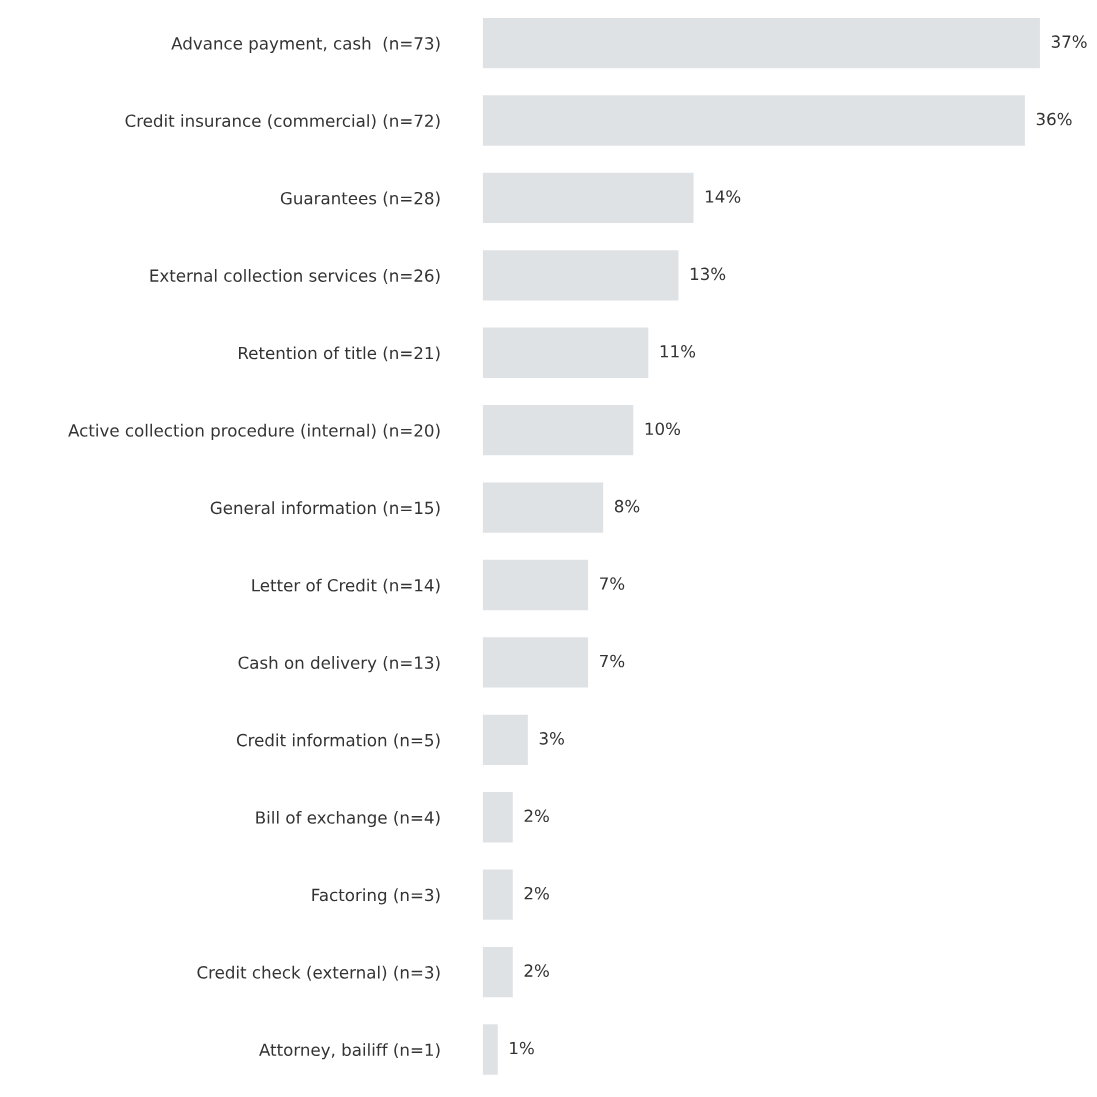 This screenshot has height=1097, width=1097. Describe the element at coordinates (254, 431) in the screenshot. I see `y-tick-label: Active collection procedure (internal) (n=20)` at that location.